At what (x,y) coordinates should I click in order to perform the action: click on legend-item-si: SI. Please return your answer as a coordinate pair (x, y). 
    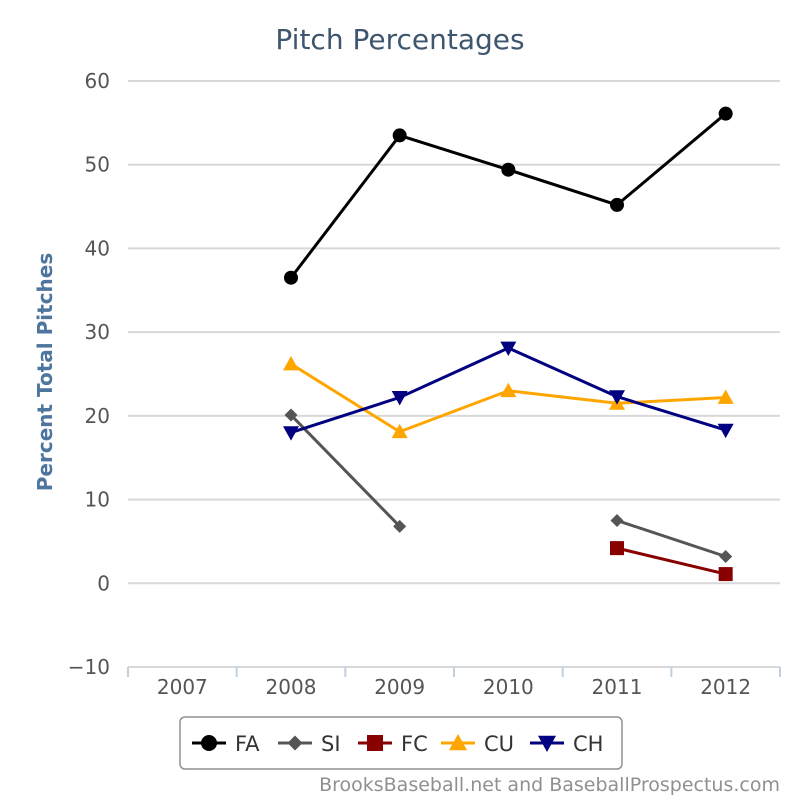
    Looking at the image, I should click on (309, 744).